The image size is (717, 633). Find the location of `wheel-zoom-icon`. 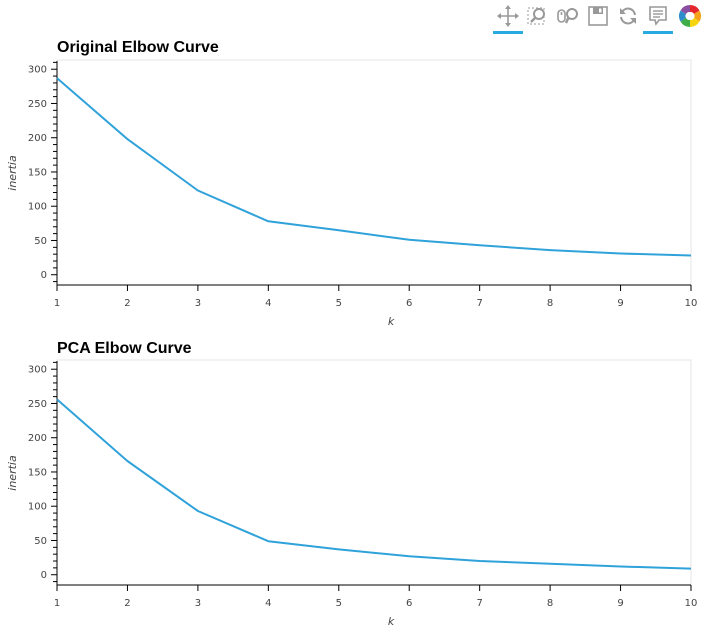

wheel-zoom-icon is located at coordinates (567, 16).